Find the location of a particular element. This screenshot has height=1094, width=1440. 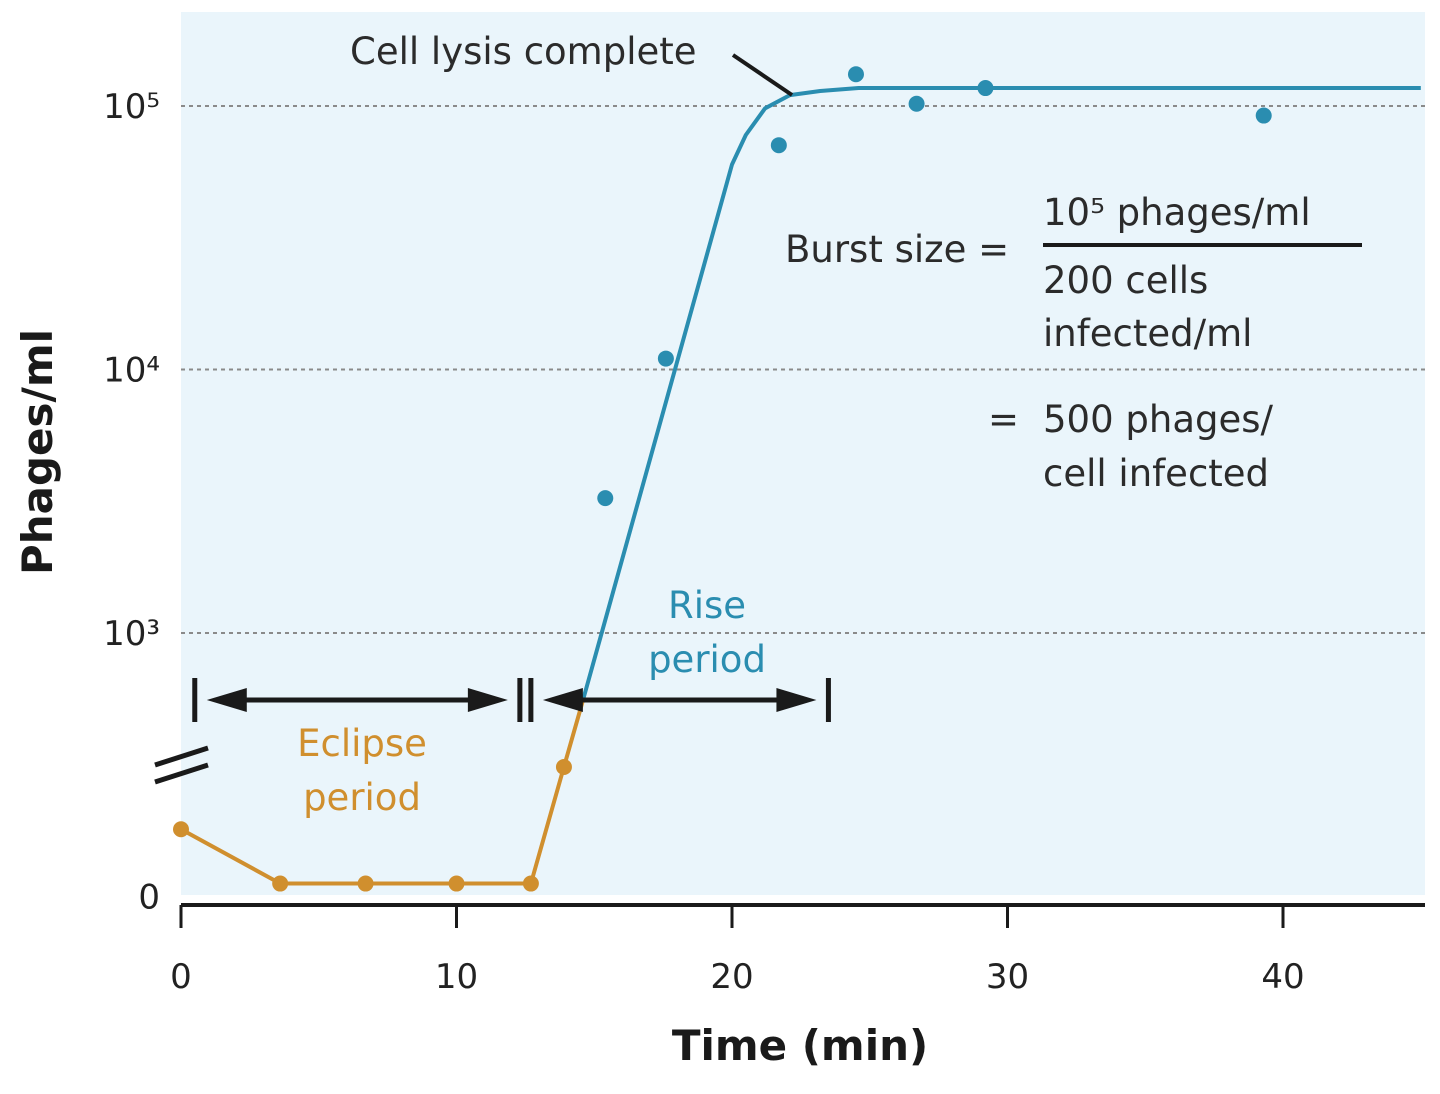

eclipse-period-arrow-right-head is located at coordinates (487, 700).